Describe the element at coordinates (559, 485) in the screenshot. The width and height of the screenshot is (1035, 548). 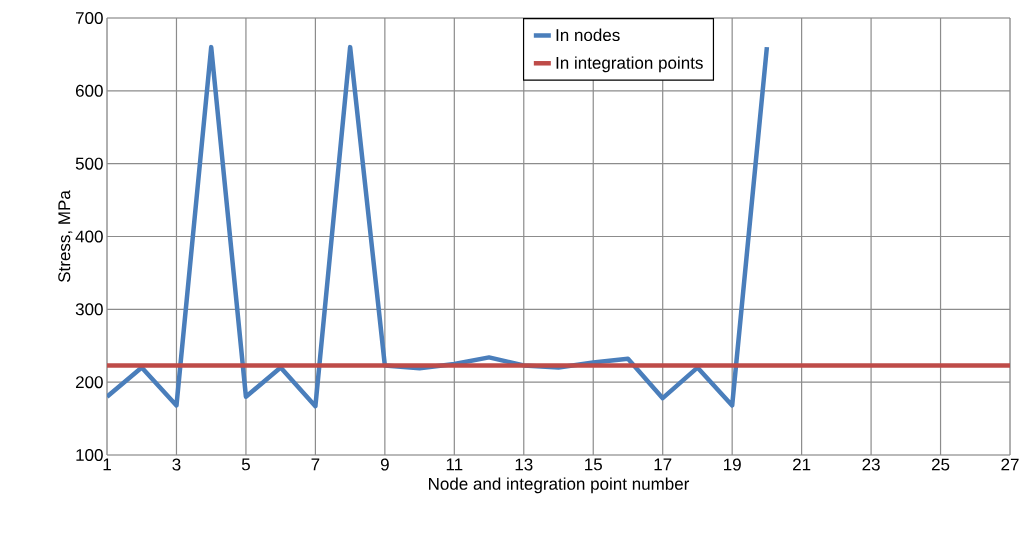
I see `x-axis-title: Node and integration point number` at that location.